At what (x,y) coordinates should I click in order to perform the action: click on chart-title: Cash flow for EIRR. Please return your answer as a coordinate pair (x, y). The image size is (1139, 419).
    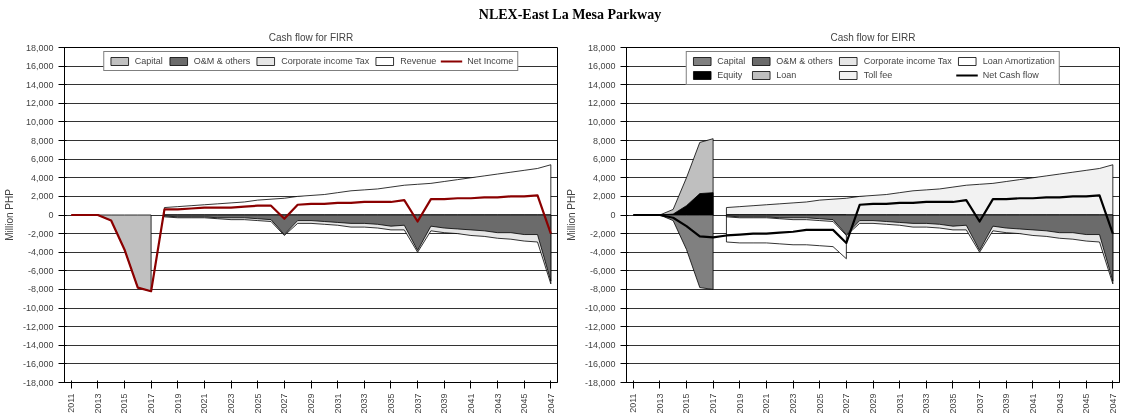
    Looking at the image, I should click on (873, 37).